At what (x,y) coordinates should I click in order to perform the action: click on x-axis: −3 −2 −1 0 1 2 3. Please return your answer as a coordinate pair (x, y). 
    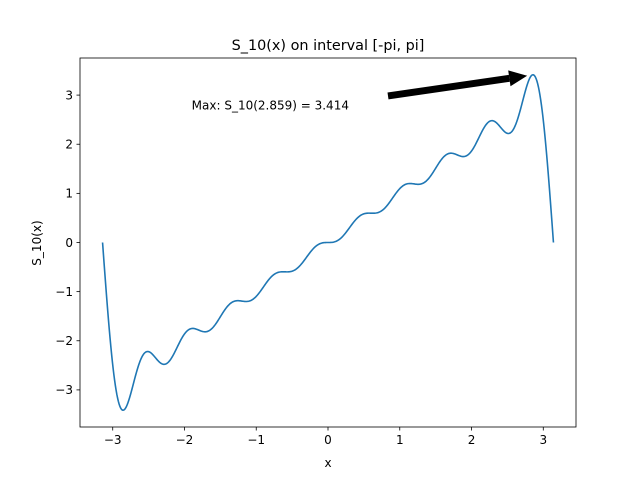
    Looking at the image, I should click on (325, 437).